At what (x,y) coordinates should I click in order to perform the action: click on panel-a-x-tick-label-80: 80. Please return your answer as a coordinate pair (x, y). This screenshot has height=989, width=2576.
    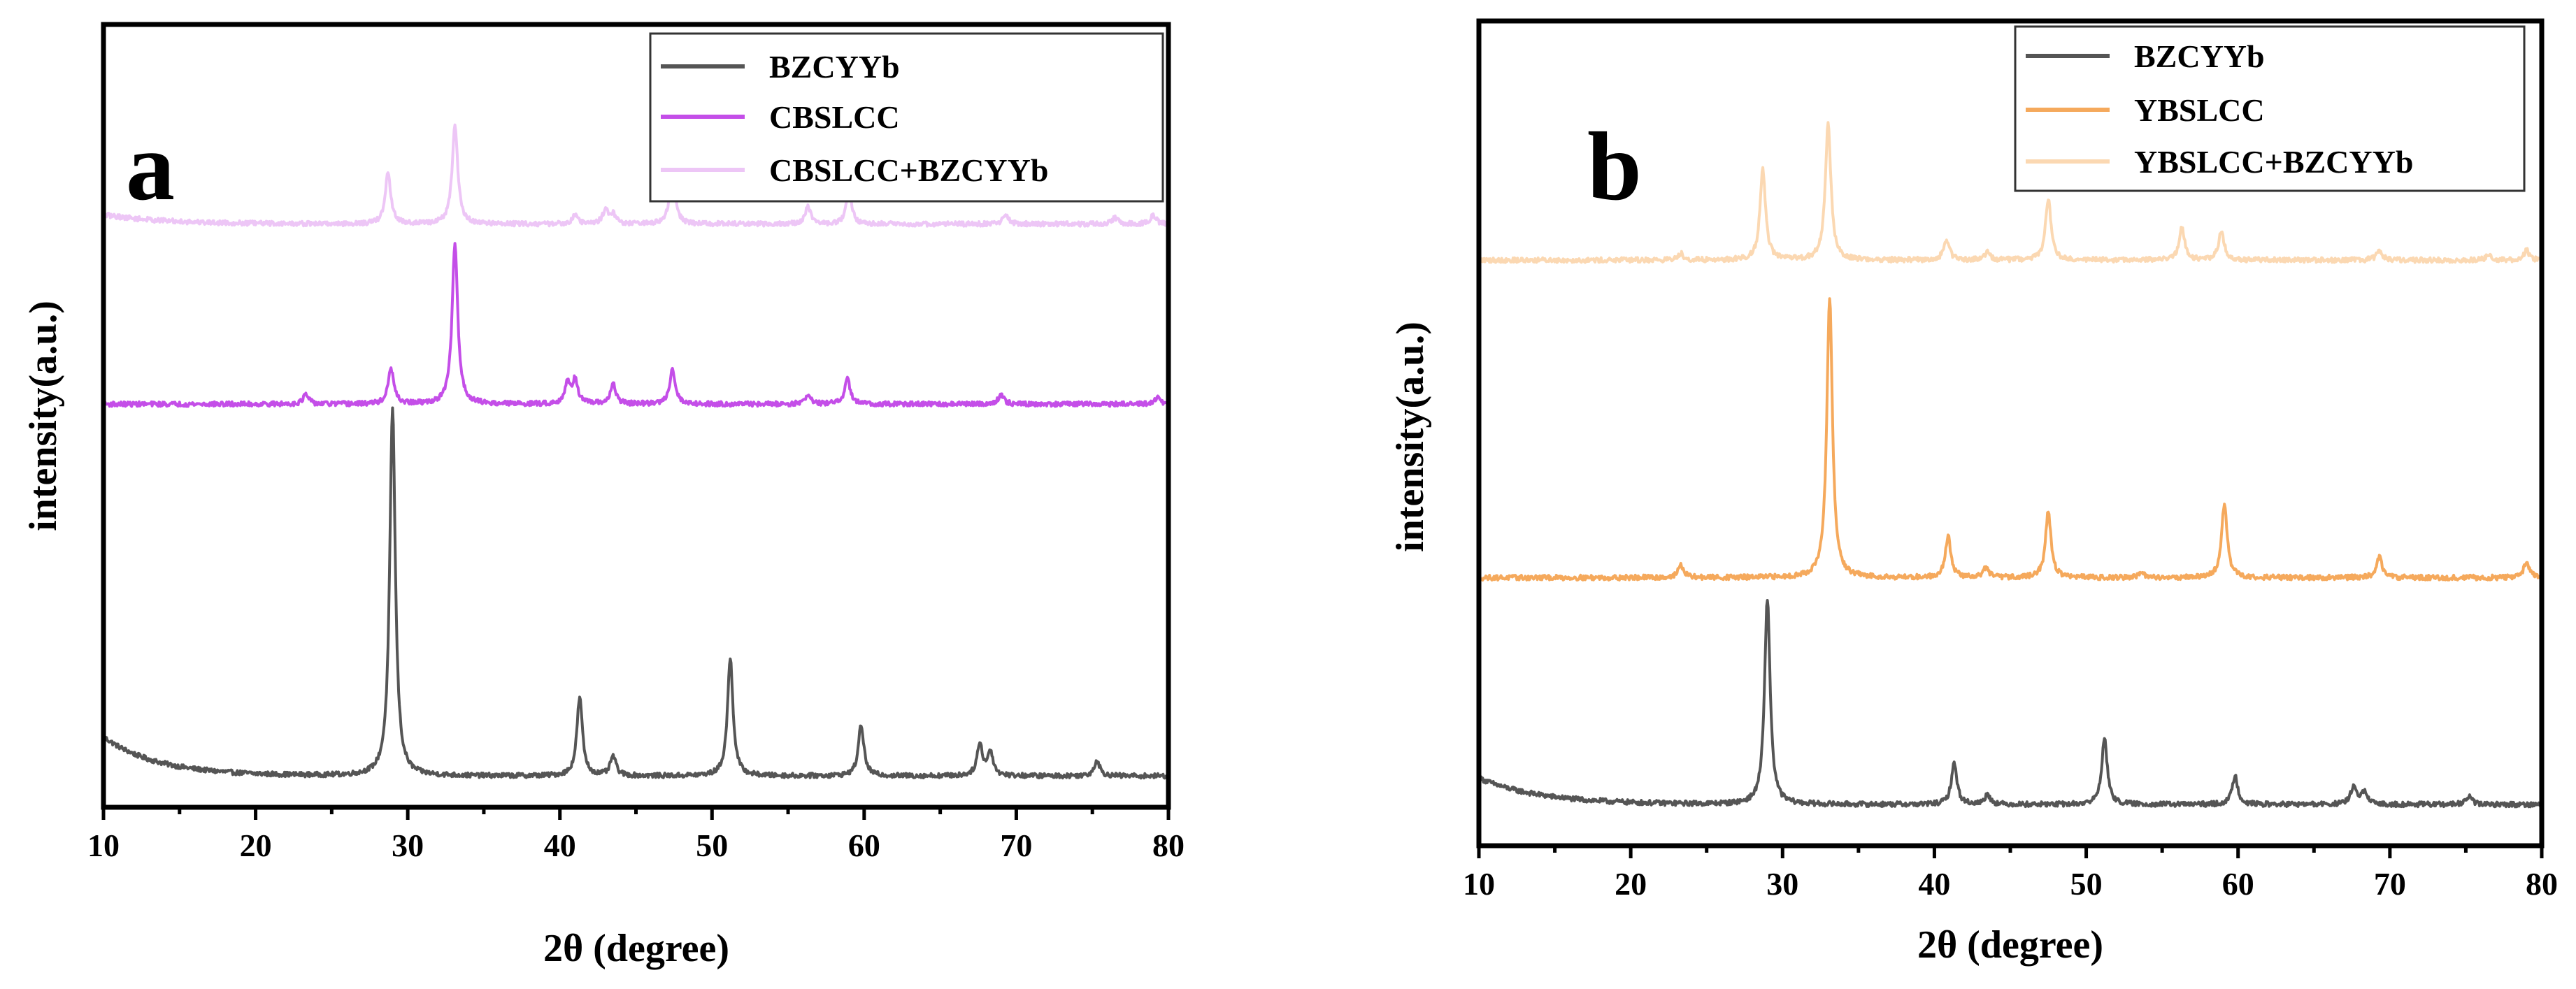
    Looking at the image, I should click on (1168, 845).